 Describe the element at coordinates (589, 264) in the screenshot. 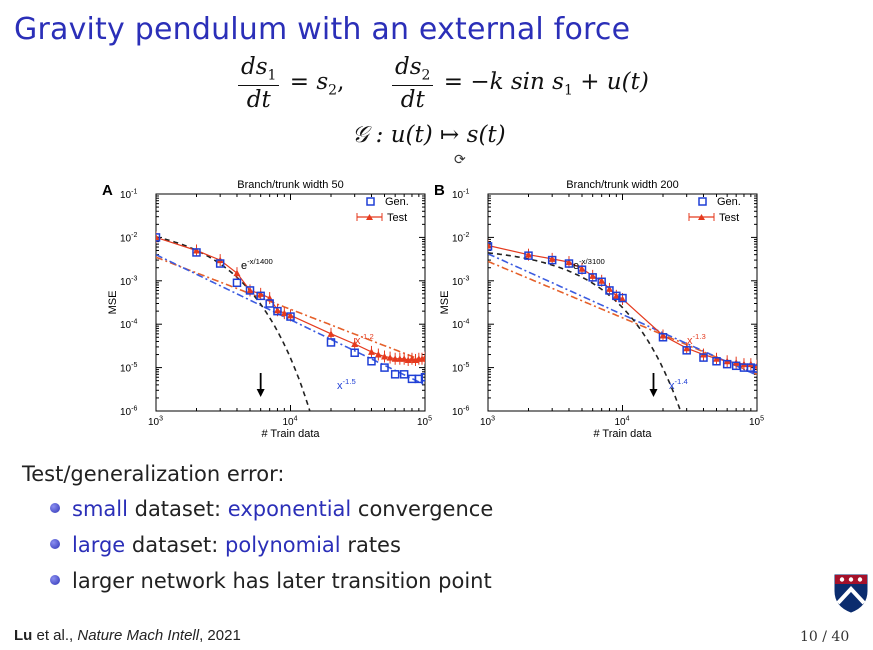

I see `annotation-exponential: e-x/3100` at that location.